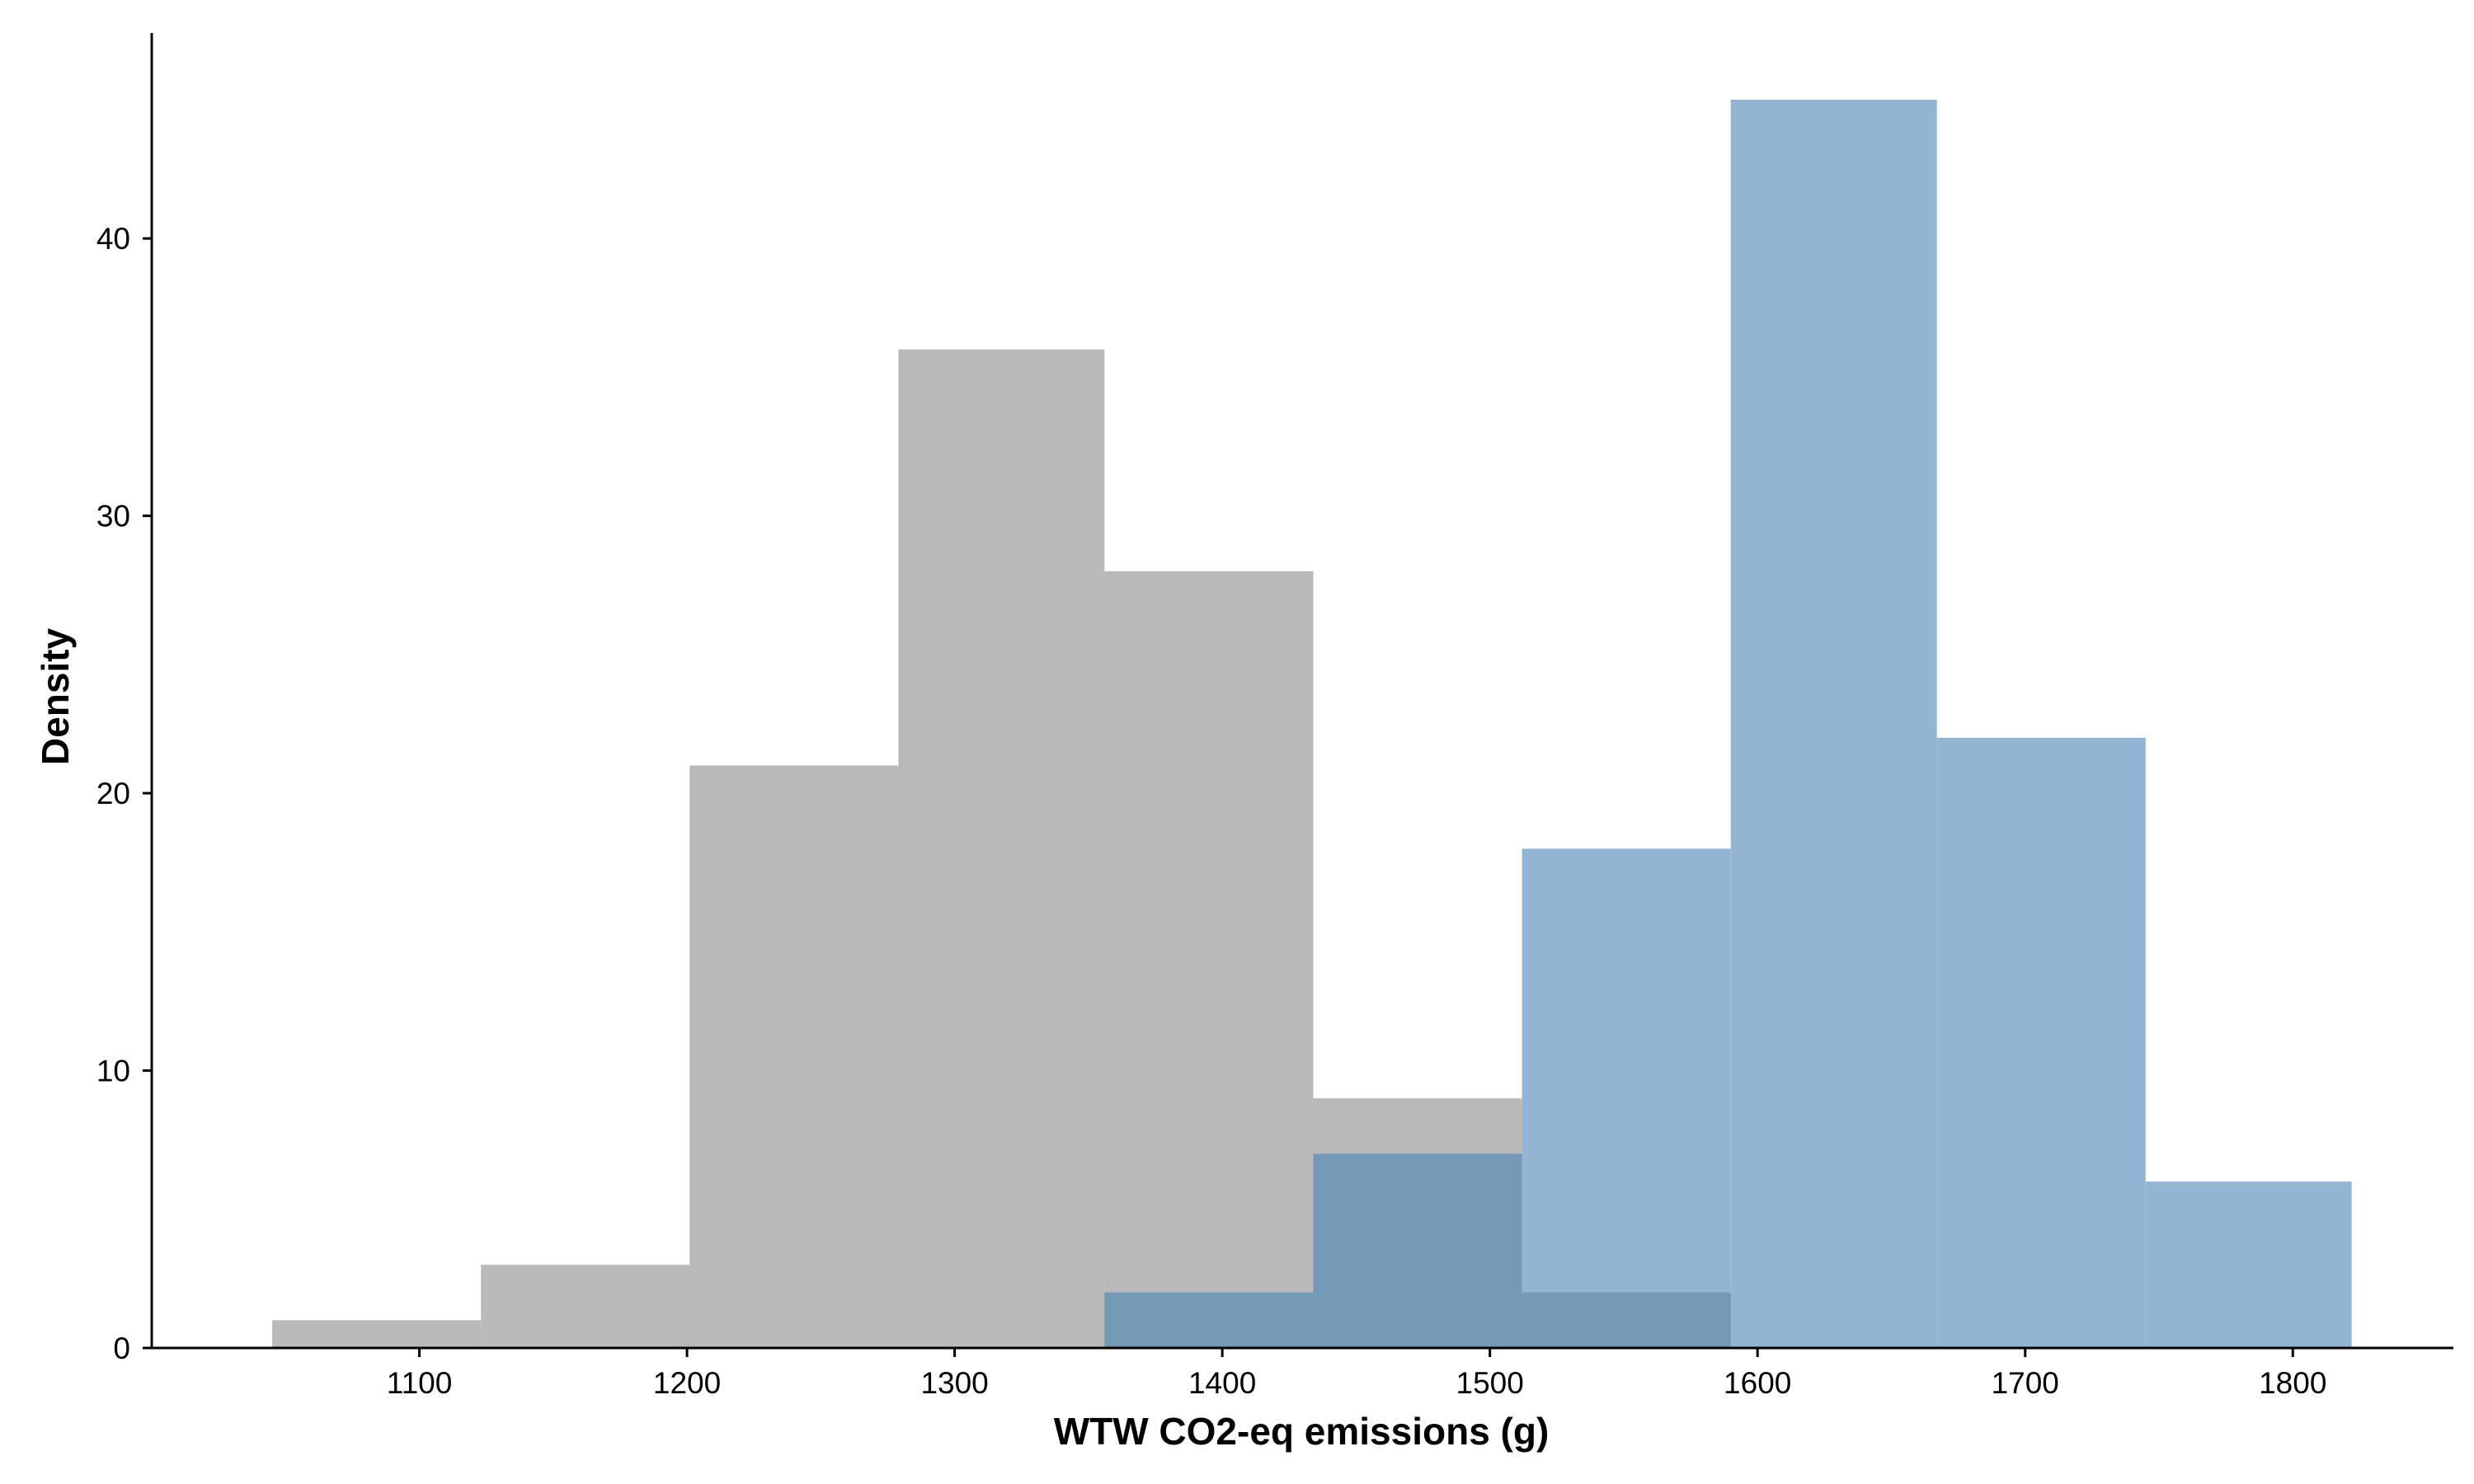  I want to click on x-tick-label: 1700, so click(2025, 1383).